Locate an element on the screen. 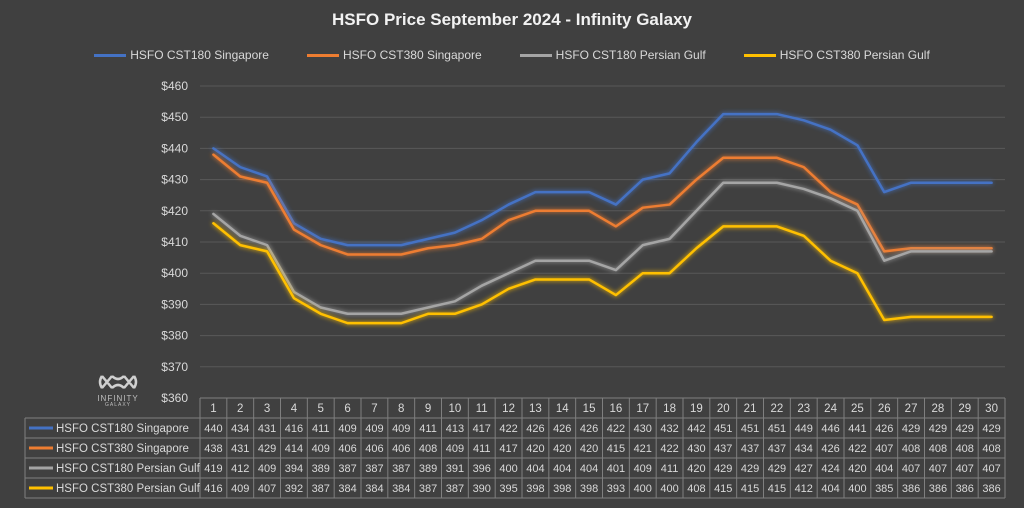 This screenshot has height=508, width=1024. table-cell: 426 is located at coordinates (830, 449).